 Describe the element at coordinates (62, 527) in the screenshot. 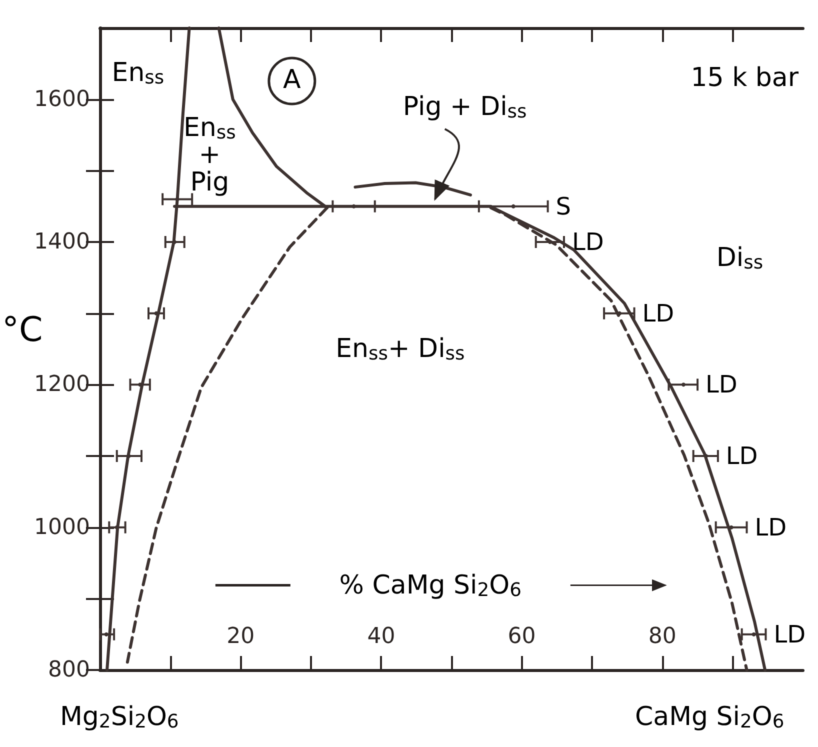

I see `y-tick-label: 1000` at that location.